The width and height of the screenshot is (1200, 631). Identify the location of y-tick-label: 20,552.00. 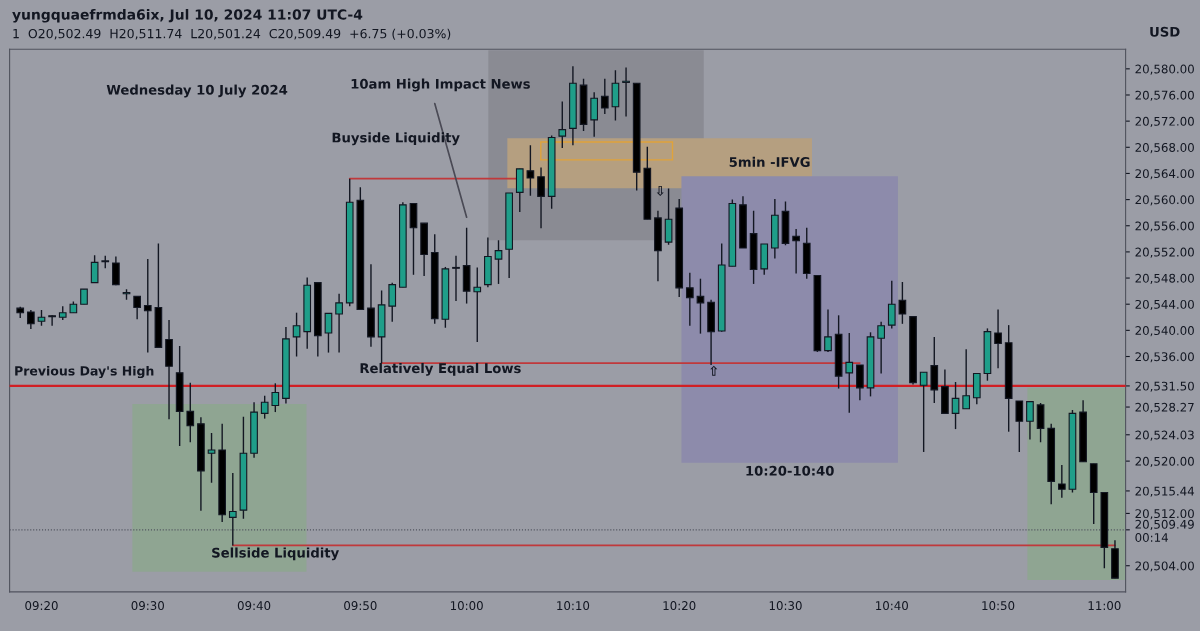
(1164, 252).